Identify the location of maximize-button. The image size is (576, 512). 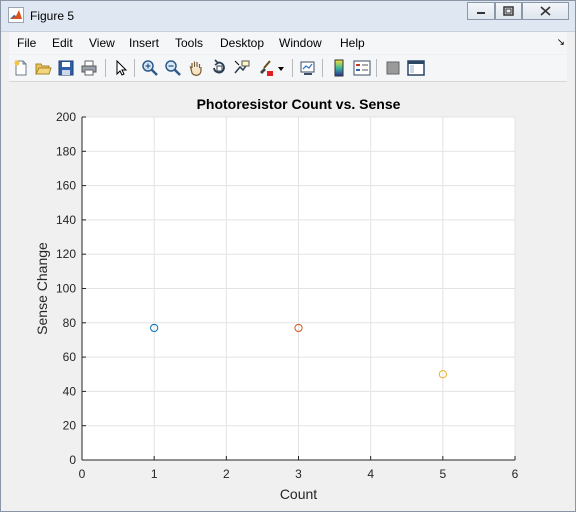
(508, 11).